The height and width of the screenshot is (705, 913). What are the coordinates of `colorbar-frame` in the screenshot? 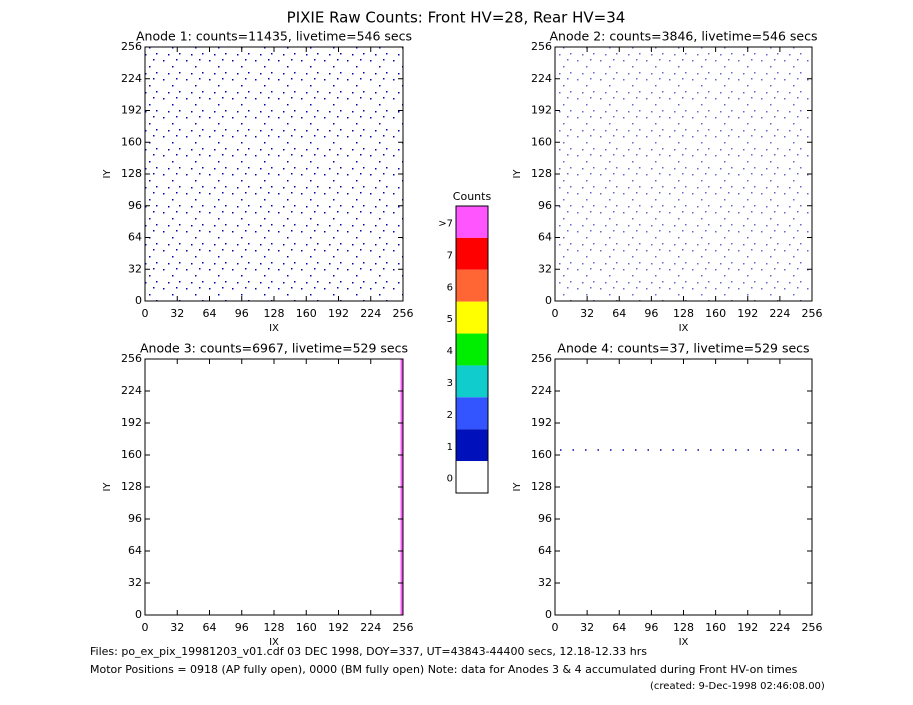 It's located at (472, 349).